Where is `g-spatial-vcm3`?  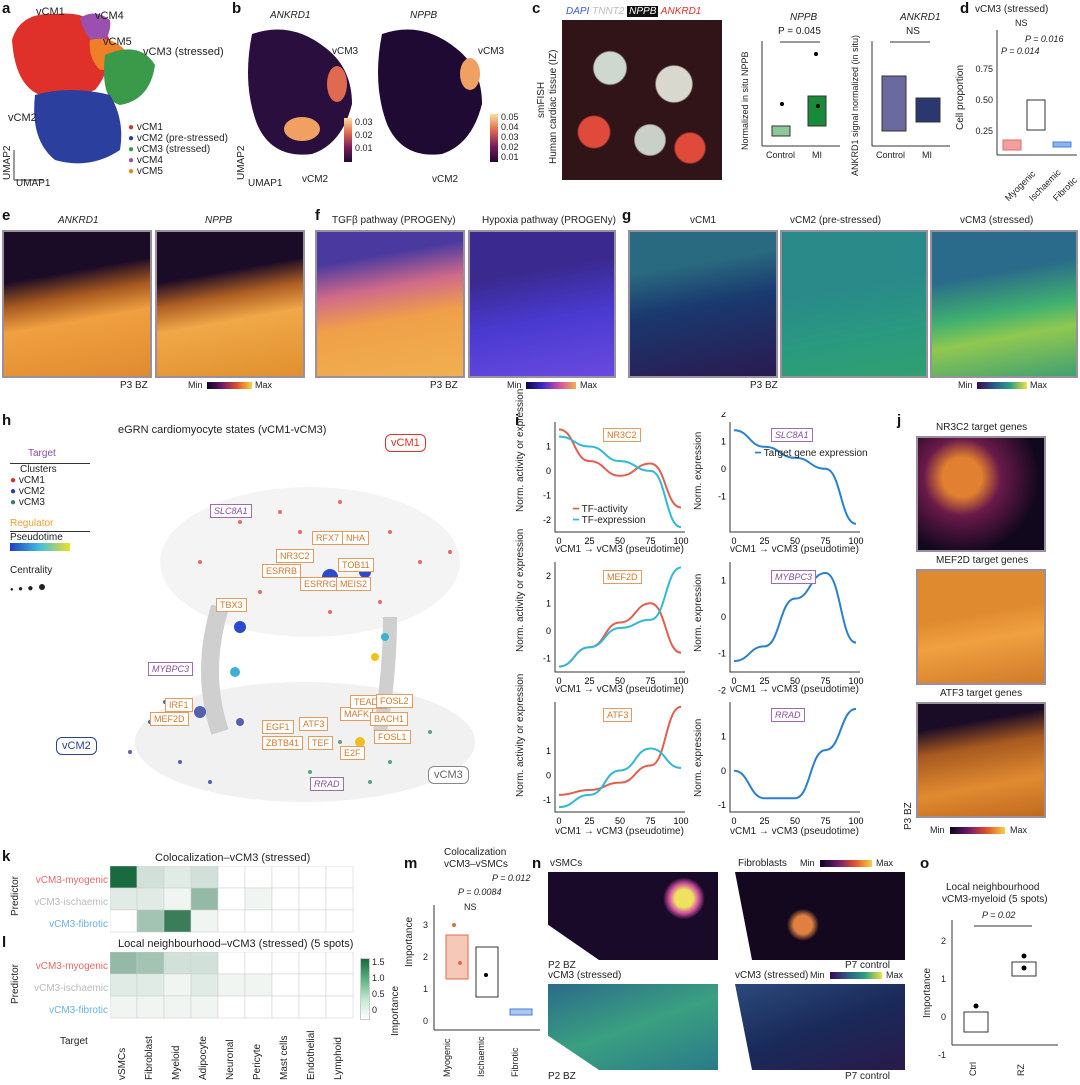 g-spatial-vcm3 is located at coordinates (1004, 304).